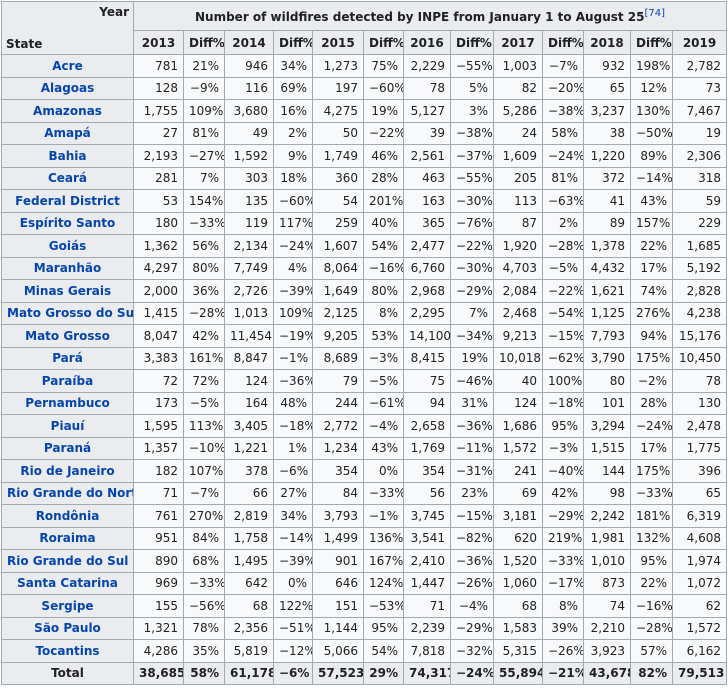 This screenshot has width=728, height=690. Describe the element at coordinates (607, 111) in the screenshot. I see `cell: 3,237` at that location.